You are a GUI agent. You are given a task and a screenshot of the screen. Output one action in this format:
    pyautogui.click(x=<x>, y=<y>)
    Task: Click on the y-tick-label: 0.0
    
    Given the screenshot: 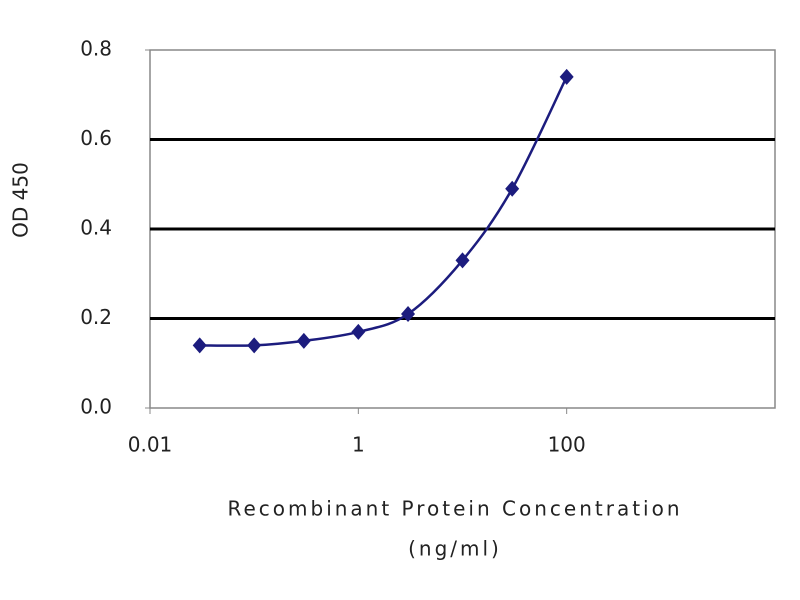 What is the action you would take?
    pyautogui.click(x=96, y=407)
    